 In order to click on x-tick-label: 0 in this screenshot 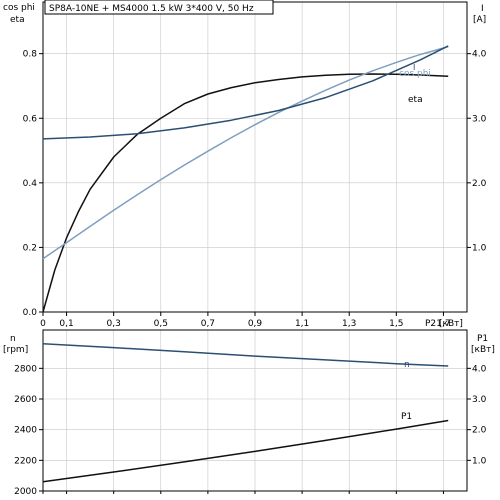, I will do `click(43, 324)`.